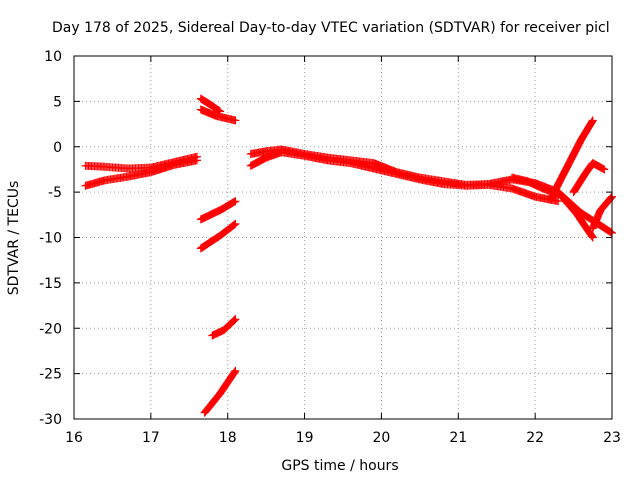  What do you see at coordinates (50, 329) in the screenshot?
I see `y-tick-label: -20` at bounding box center [50, 329].